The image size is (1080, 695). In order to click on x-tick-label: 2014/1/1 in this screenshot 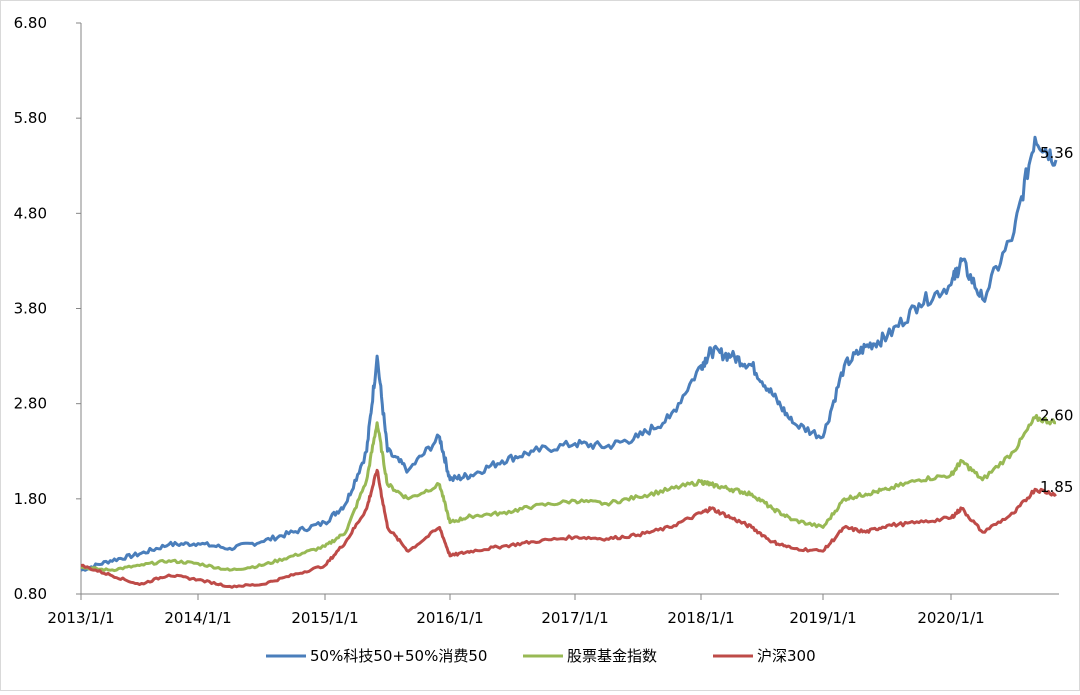, I will do `click(197, 618)`.